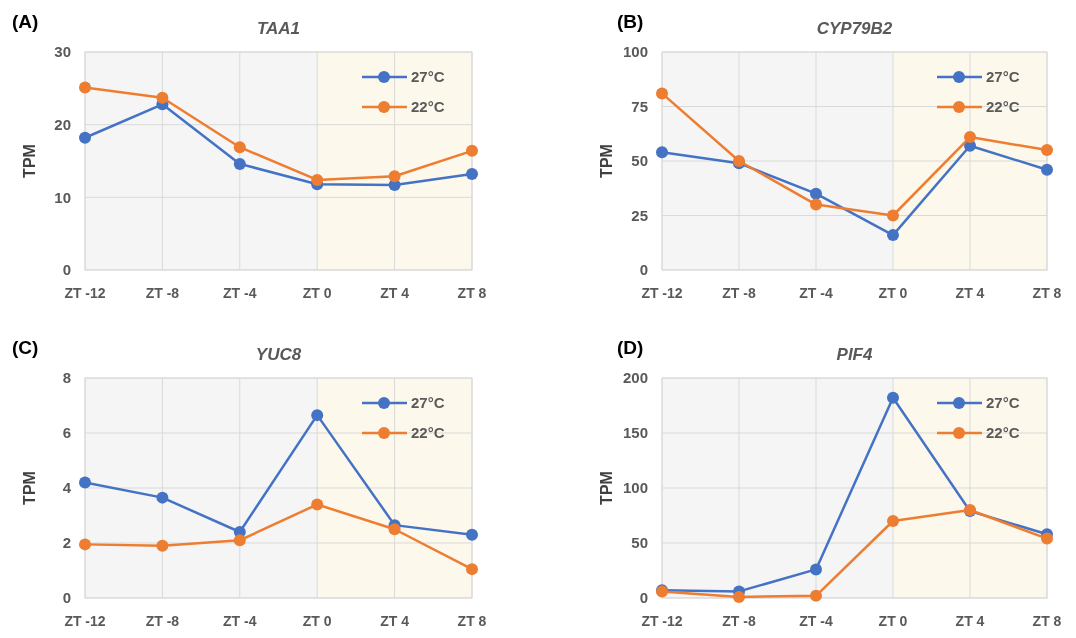 This screenshot has height=638, width=1076. Describe the element at coordinates (639, 215) in the screenshot. I see `y-tick-label: 25` at that location.